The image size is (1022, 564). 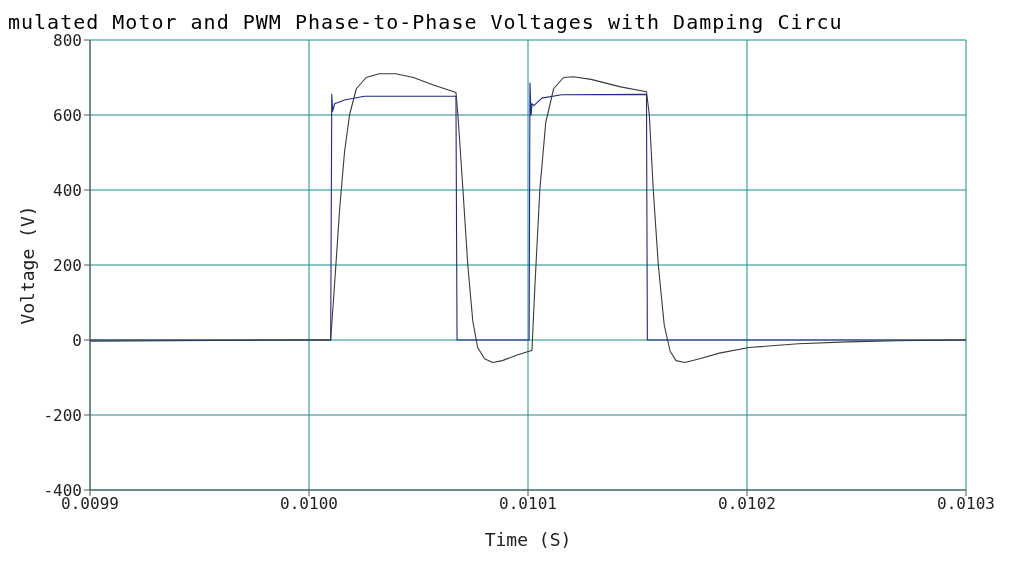 What do you see at coordinates (67, 265) in the screenshot?
I see `y-tick-label: 200` at bounding box center [67, 265].